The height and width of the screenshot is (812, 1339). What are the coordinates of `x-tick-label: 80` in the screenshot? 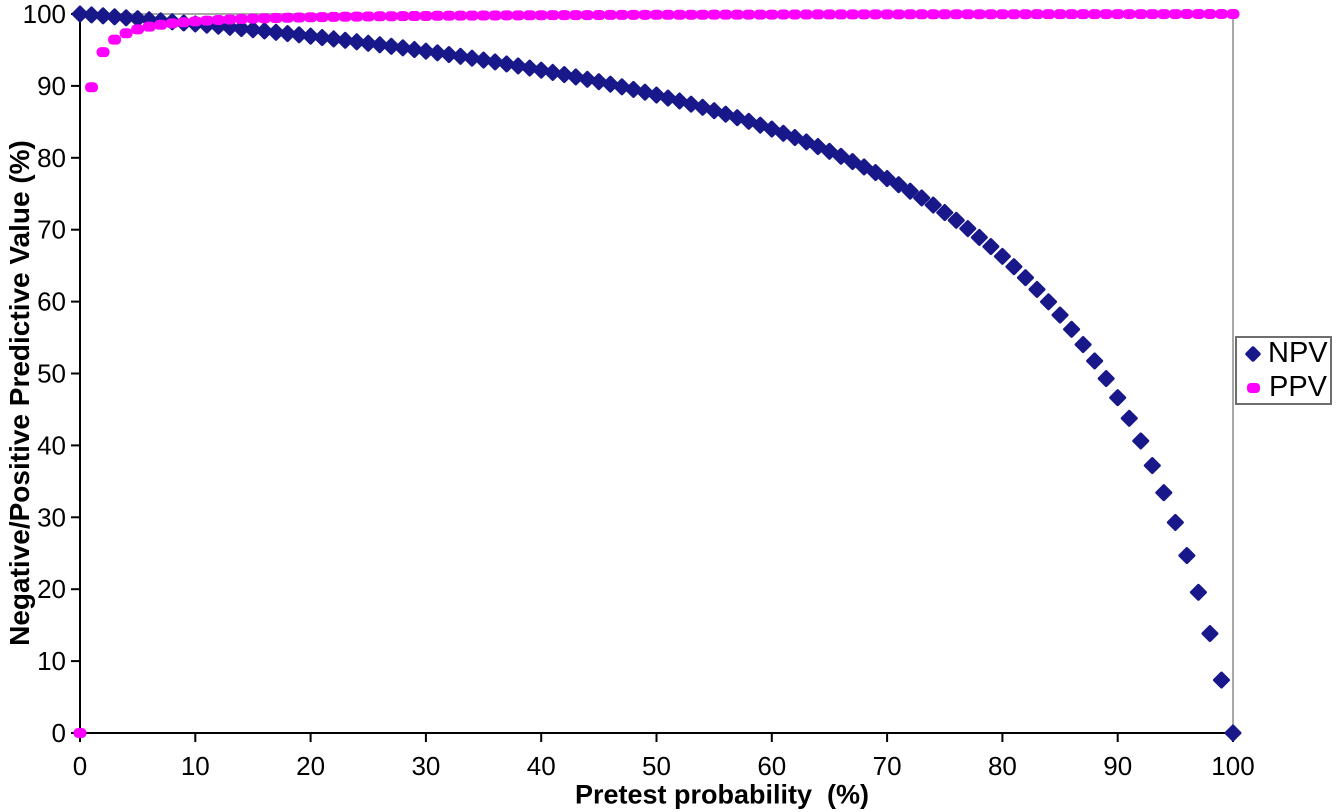 It's located at (1002, 766).